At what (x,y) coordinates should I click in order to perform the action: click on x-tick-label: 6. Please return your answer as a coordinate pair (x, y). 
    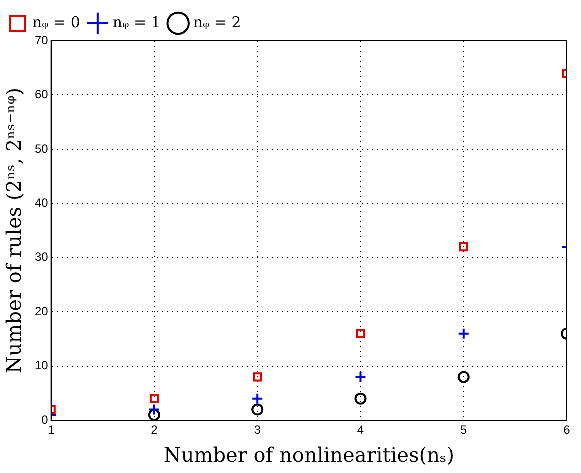
    Looking at the image, I should click on (567, 430).